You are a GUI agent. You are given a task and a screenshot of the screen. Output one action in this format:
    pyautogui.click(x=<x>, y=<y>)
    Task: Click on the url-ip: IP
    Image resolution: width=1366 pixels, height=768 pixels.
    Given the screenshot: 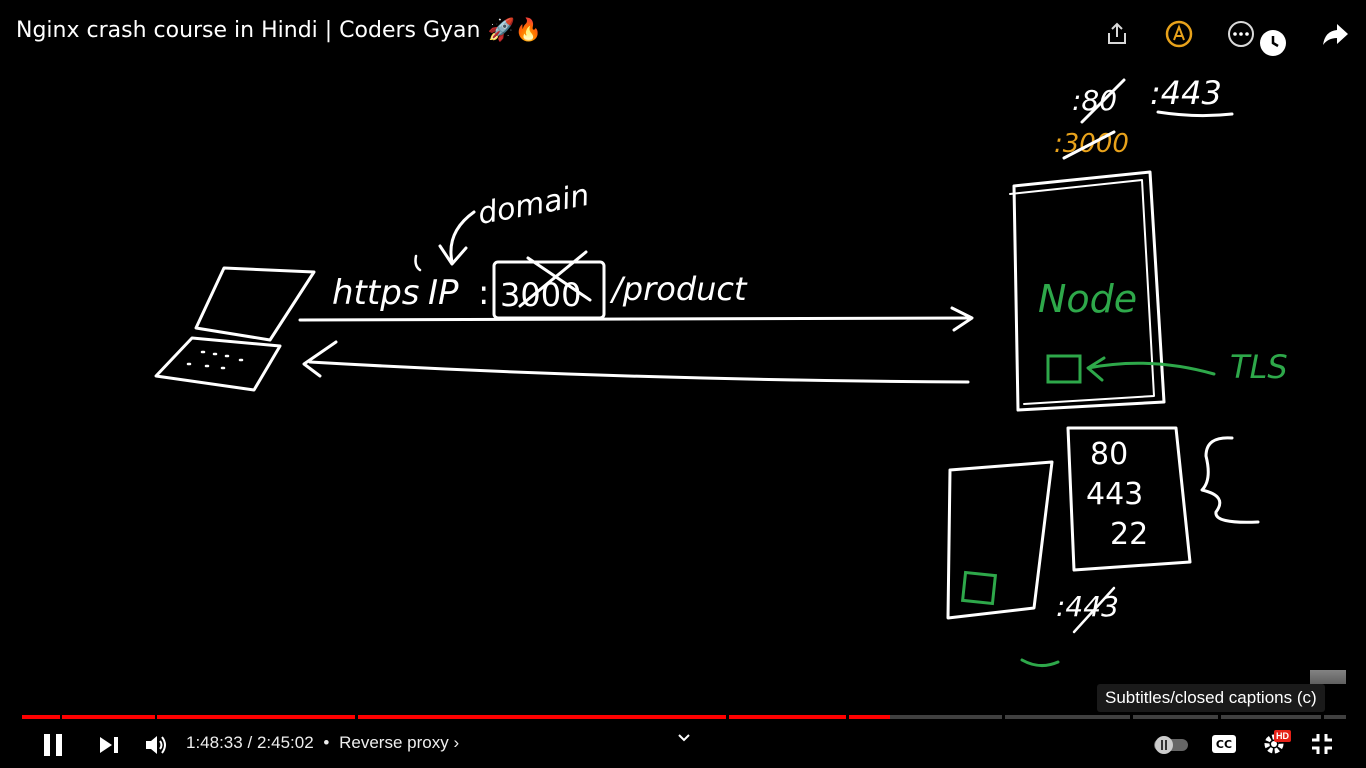 What is the action you would take?
    pyautogui.click(x=443, y=293)
    